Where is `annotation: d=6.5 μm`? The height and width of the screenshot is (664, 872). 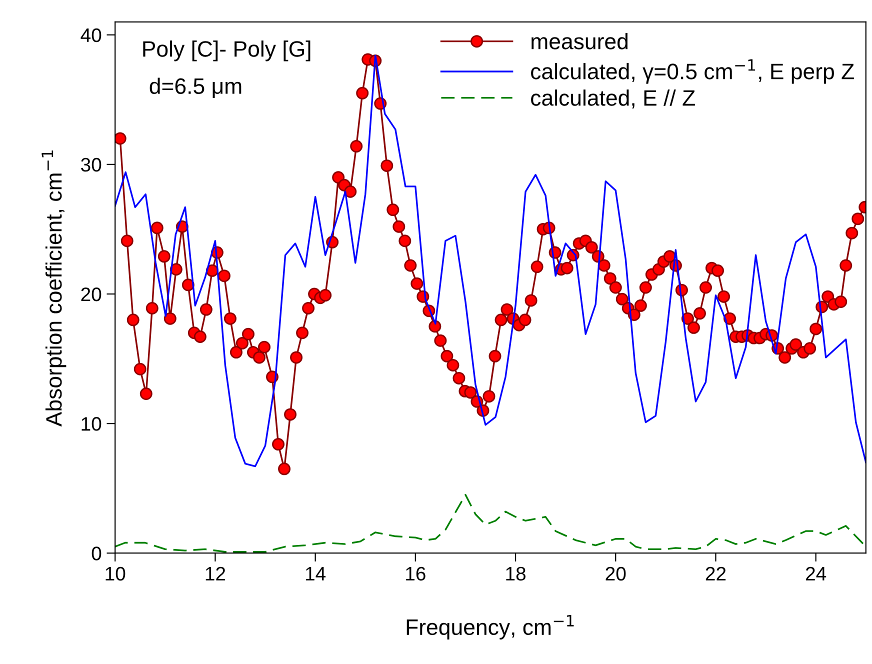 annotation: d=6.5 μm is located at coordinates (196, 88).